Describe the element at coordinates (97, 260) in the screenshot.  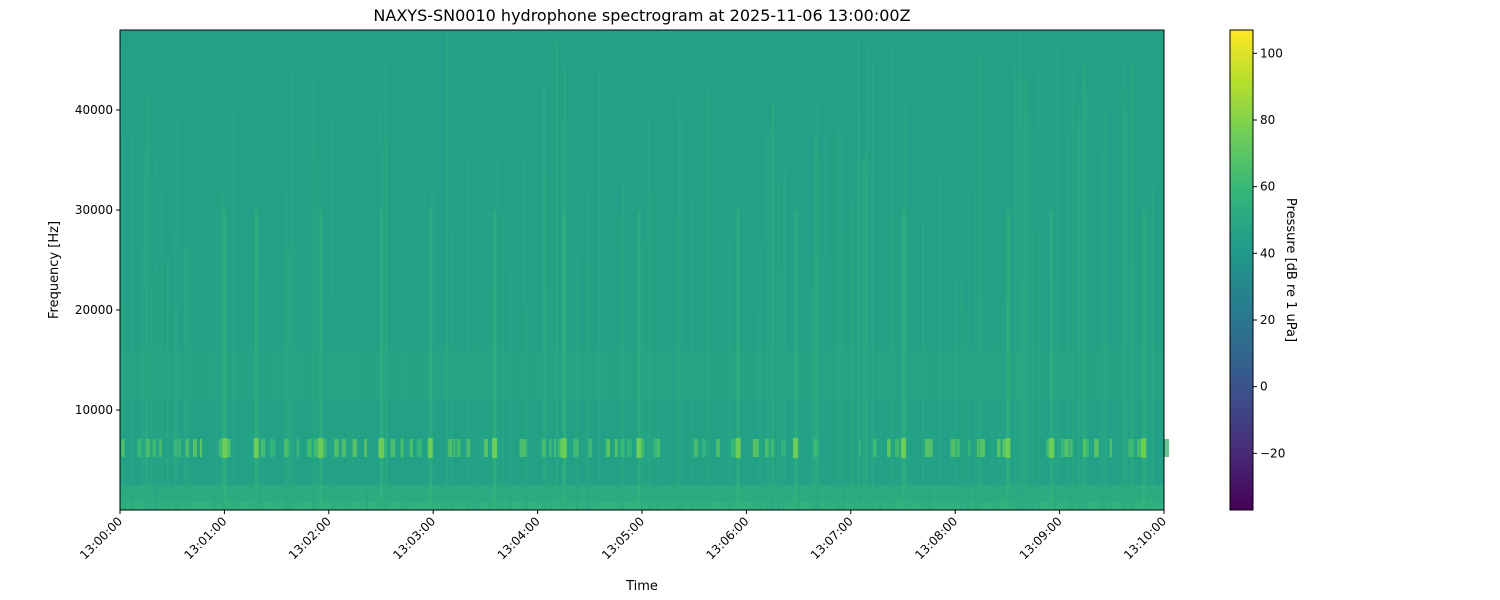
I see `y-axis: 10000 20000 30000 40000` at that location.